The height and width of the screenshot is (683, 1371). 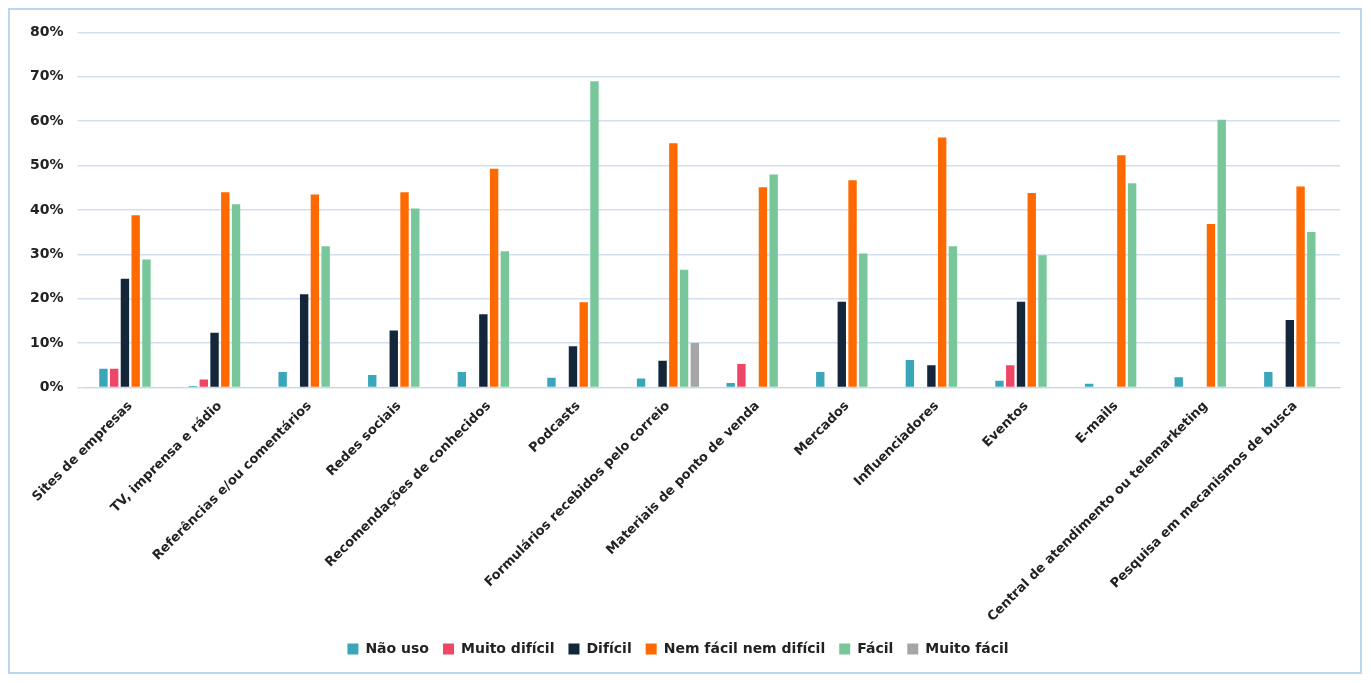 What do you see at coordinates (46, 75) in the screenshot?
I see `y-tick-label: 70%` at bounding box center [46, 75].